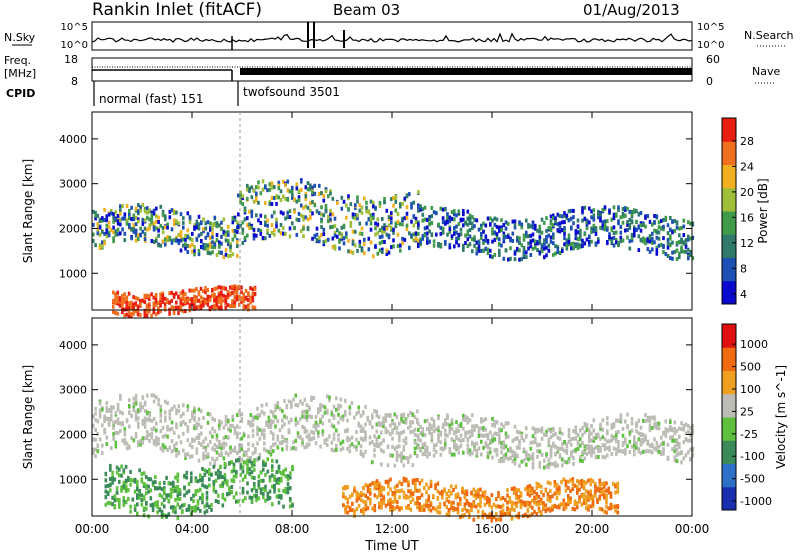  Describe the element at coordinates (747, 141) in the screenshot. I see `colorbar-tick-label: 28` at that location.